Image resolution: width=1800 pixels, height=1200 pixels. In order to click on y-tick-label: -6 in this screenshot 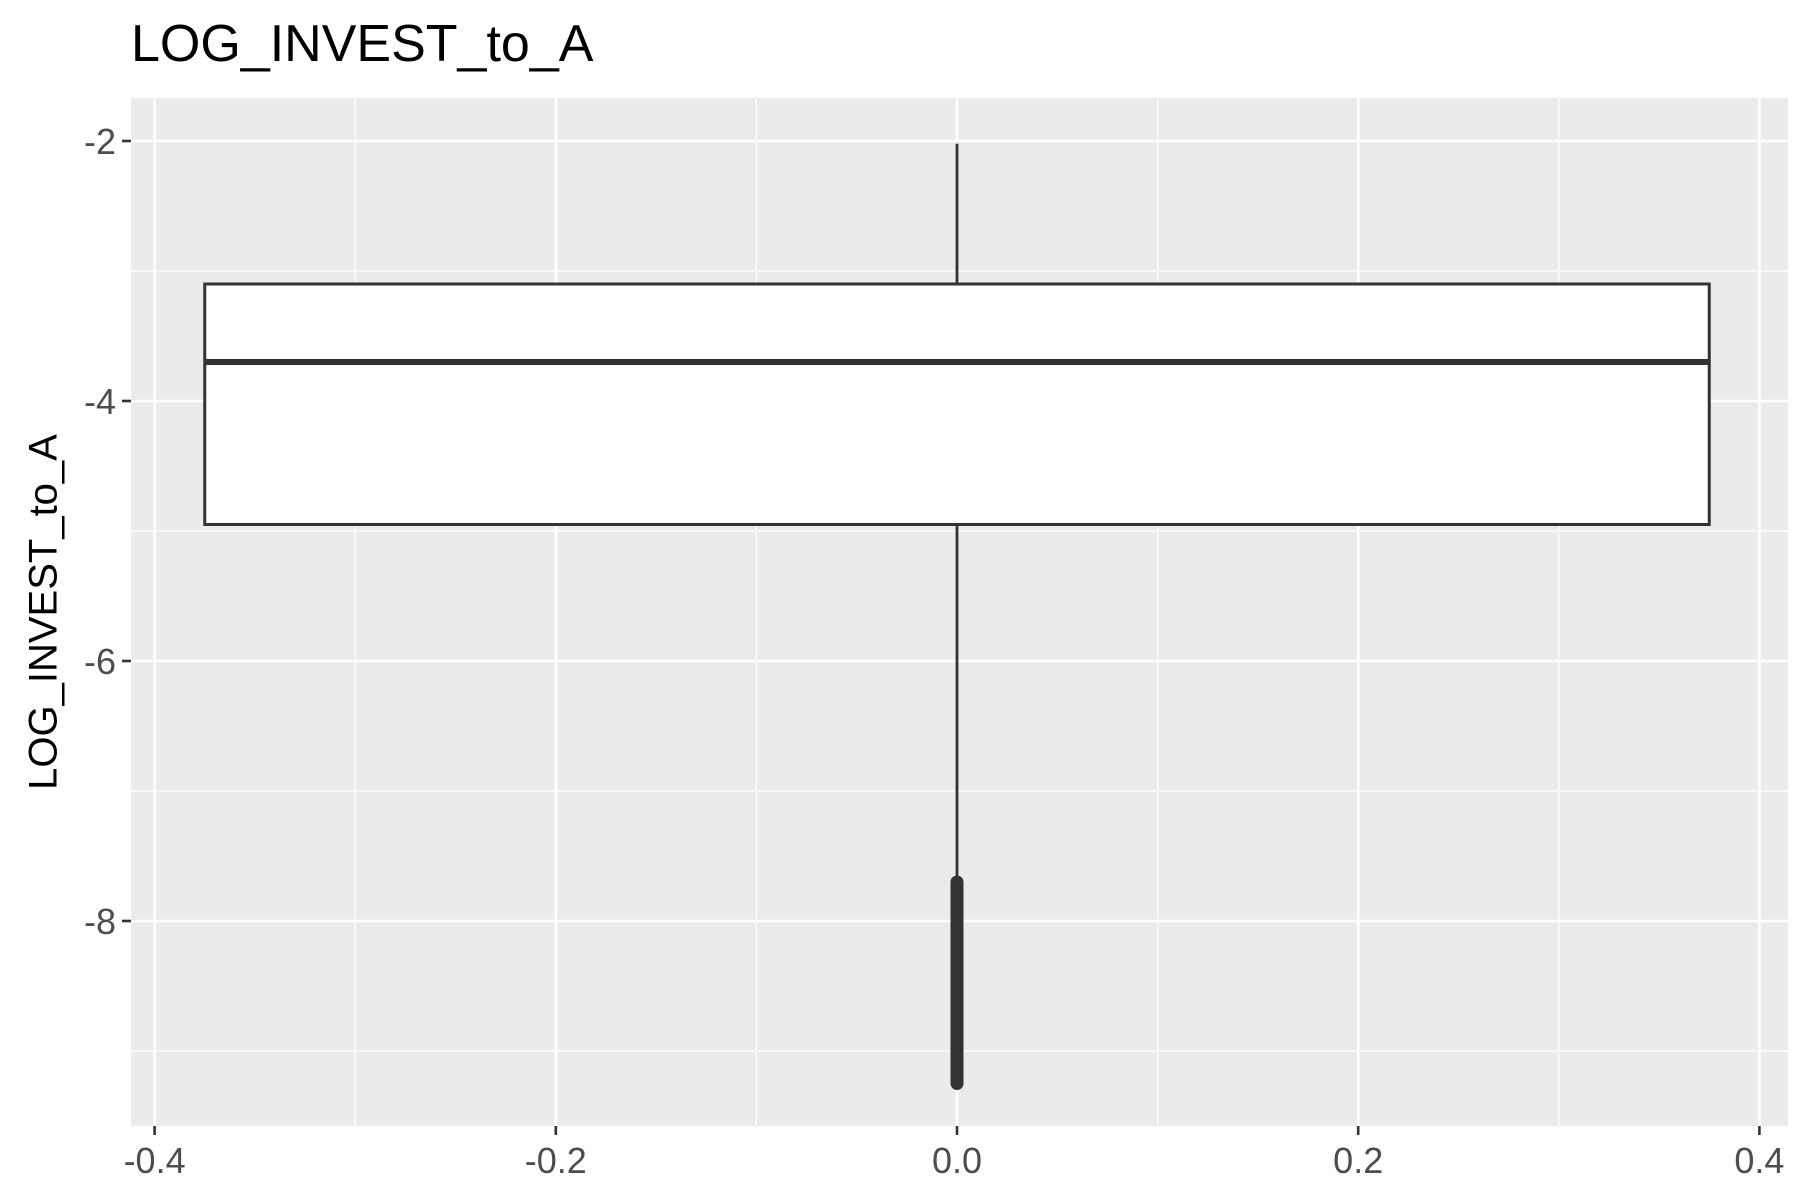, I will do `click(100, 661)`.